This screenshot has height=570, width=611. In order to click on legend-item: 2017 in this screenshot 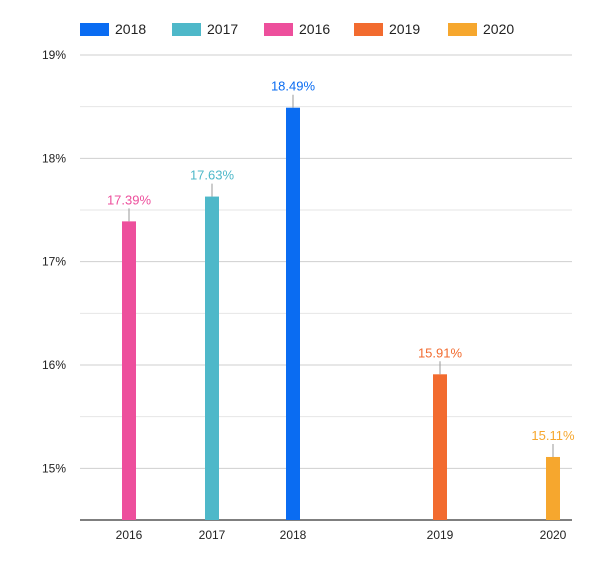, I will do `click(205, 29)`.